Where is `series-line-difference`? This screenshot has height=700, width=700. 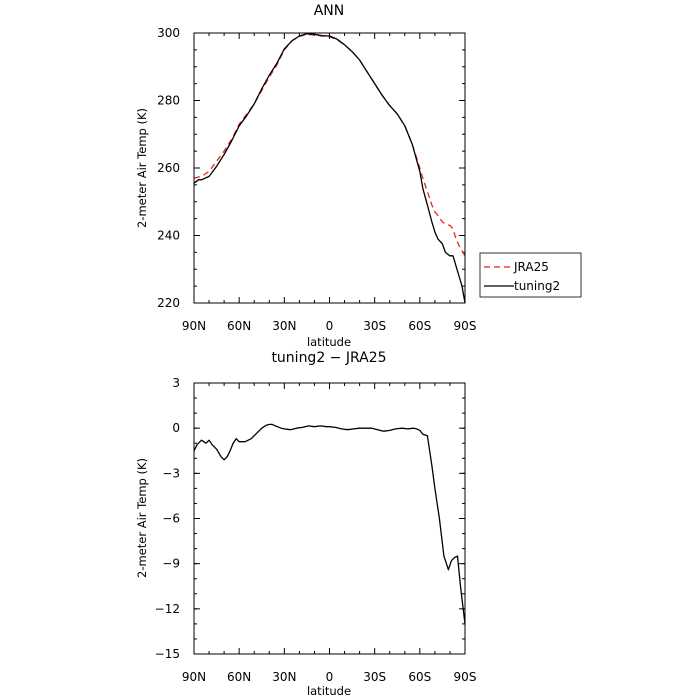 series-line-difference is located at coordinates (329, 523).